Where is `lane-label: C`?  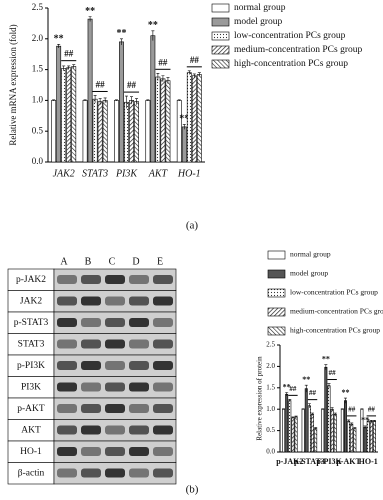 lane-label: C is located at coordinates (112, 261).